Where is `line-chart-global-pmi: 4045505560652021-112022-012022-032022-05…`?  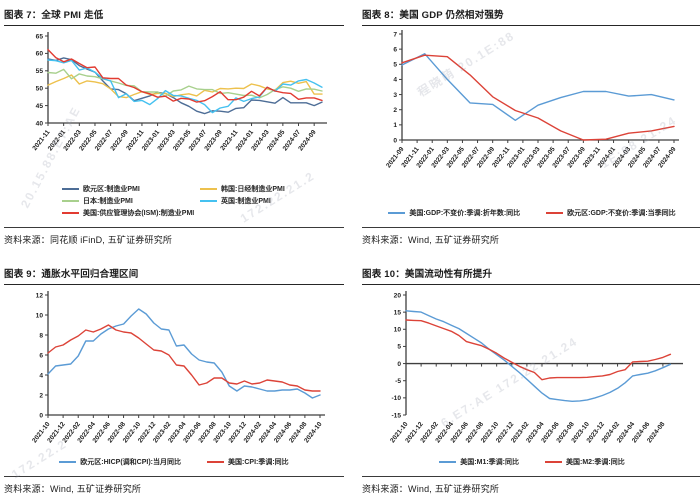 line-chart-global-pmi: 4045505560652021-112022-012022-032022-05… is located at coordinates (179, 92).